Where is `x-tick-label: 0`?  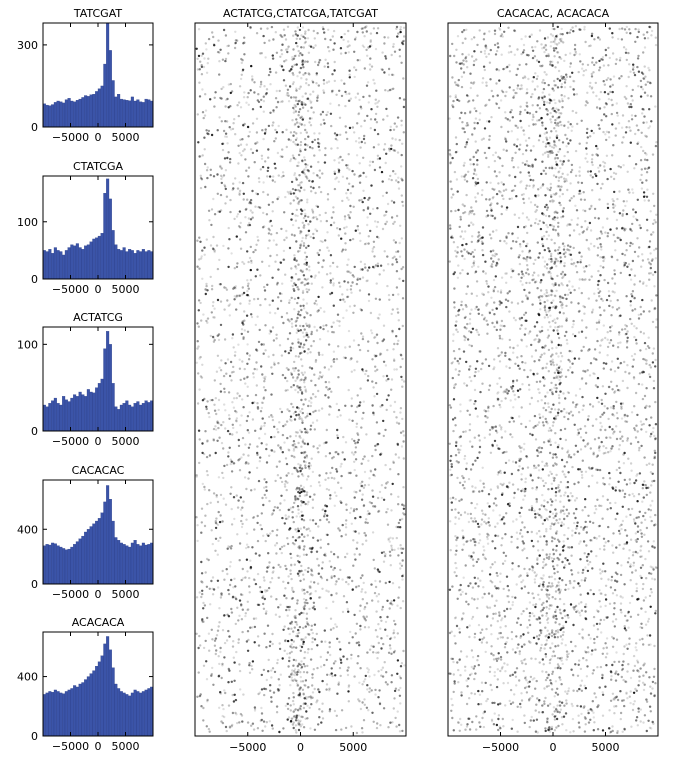
x-tick-label: 0 is located at coordinates (98, 441).